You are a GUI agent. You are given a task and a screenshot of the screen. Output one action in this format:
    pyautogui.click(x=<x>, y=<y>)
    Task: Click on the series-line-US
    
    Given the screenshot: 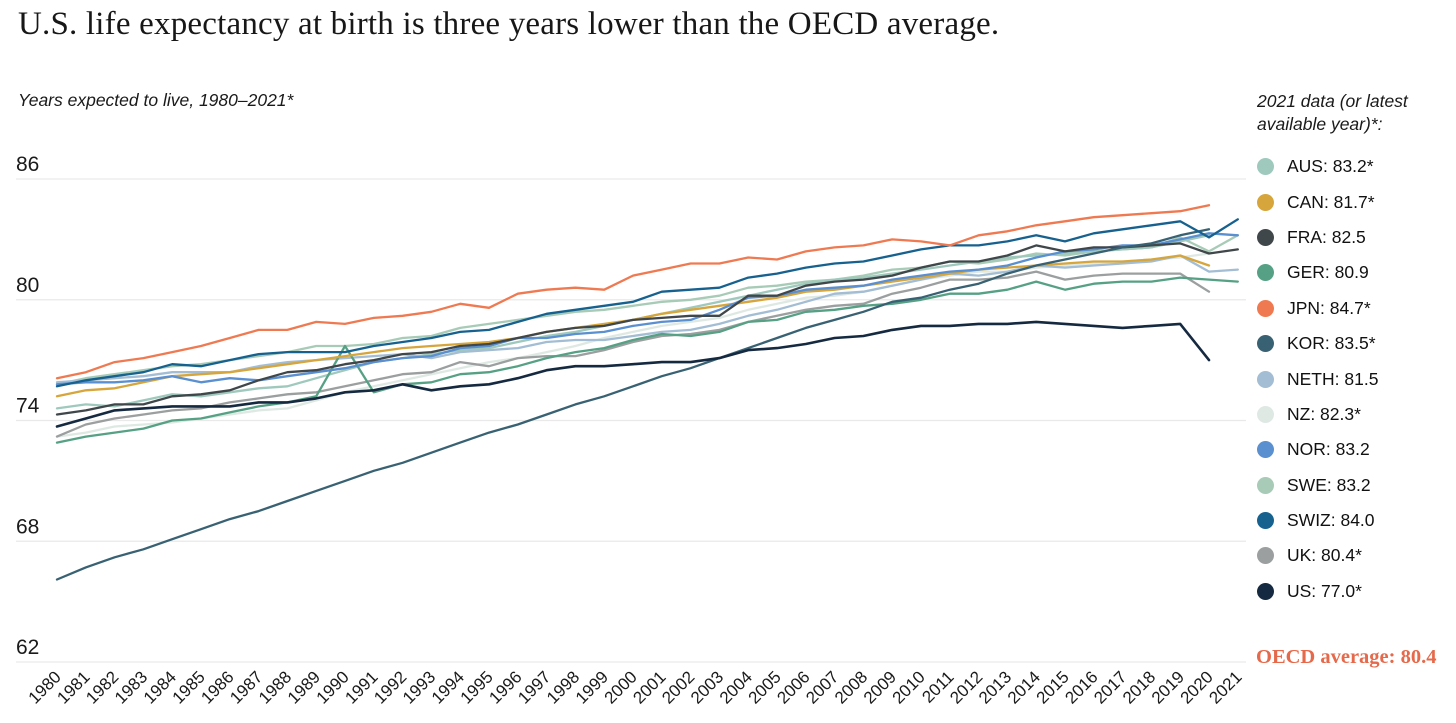 What is the action you would take?
    pyautogui.click(x=633, y=374)
    